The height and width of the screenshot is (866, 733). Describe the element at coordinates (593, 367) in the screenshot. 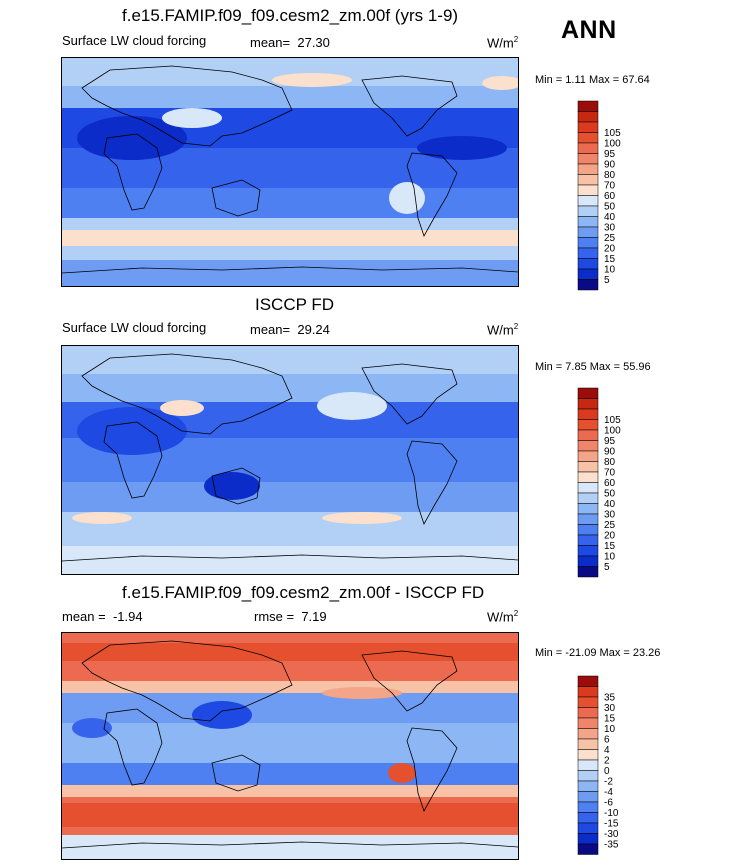

I see `panel-2-minmax: Min = 7.85 Max = 55.96` at that location.